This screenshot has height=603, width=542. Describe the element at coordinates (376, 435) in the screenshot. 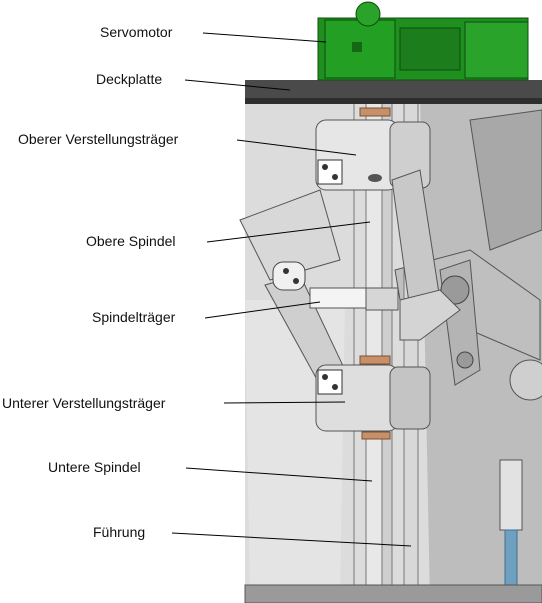

I see `bronze-nut-bottom` at that location.